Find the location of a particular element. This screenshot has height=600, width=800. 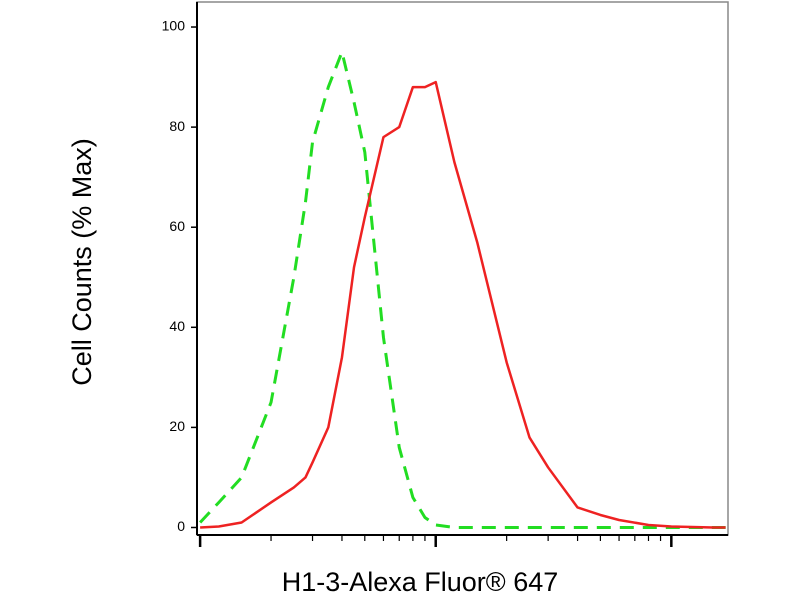

x-axis-label: H1-3-Alexa Fluor® 647 is located at coordinates (420, 582).